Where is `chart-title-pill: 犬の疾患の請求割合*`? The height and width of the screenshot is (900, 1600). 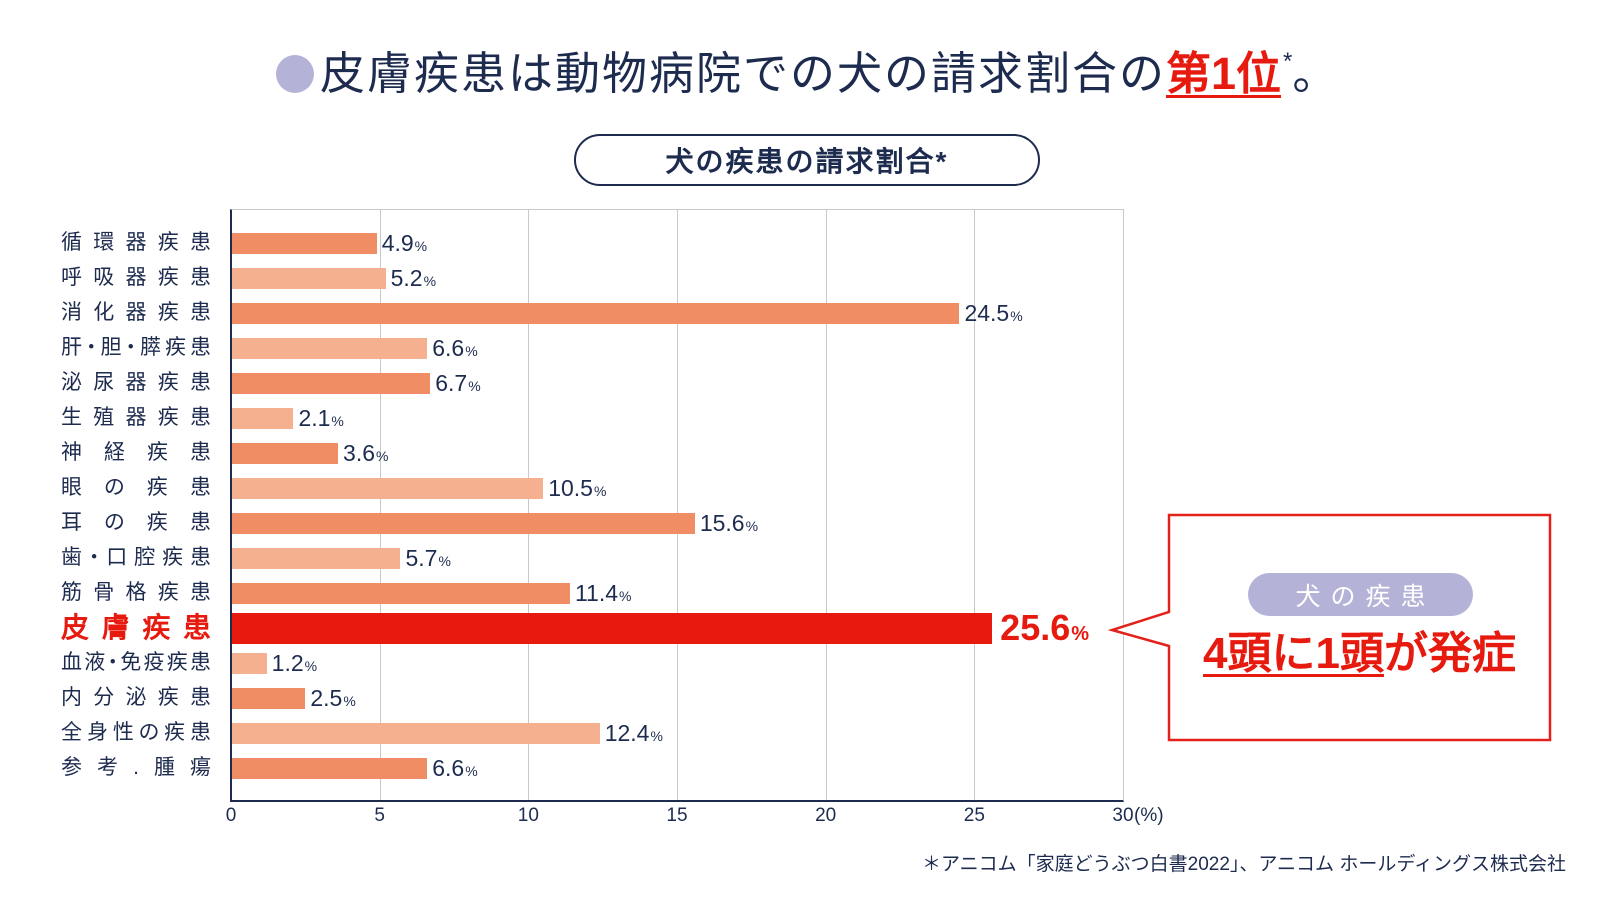
chart-title-pill: 犬の疾患の請求割合* is located at coordinates (807, 160).